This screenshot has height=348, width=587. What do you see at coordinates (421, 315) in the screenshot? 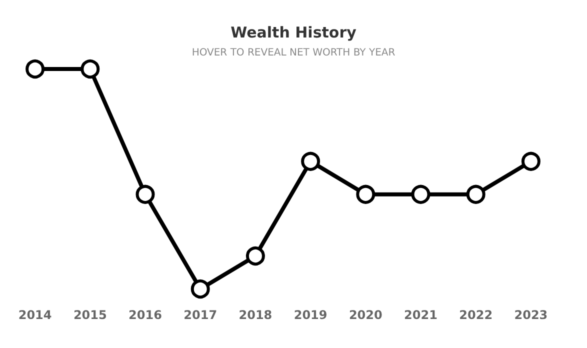
I see `x-tick-label: 2021` at bounding box center [421, 315].